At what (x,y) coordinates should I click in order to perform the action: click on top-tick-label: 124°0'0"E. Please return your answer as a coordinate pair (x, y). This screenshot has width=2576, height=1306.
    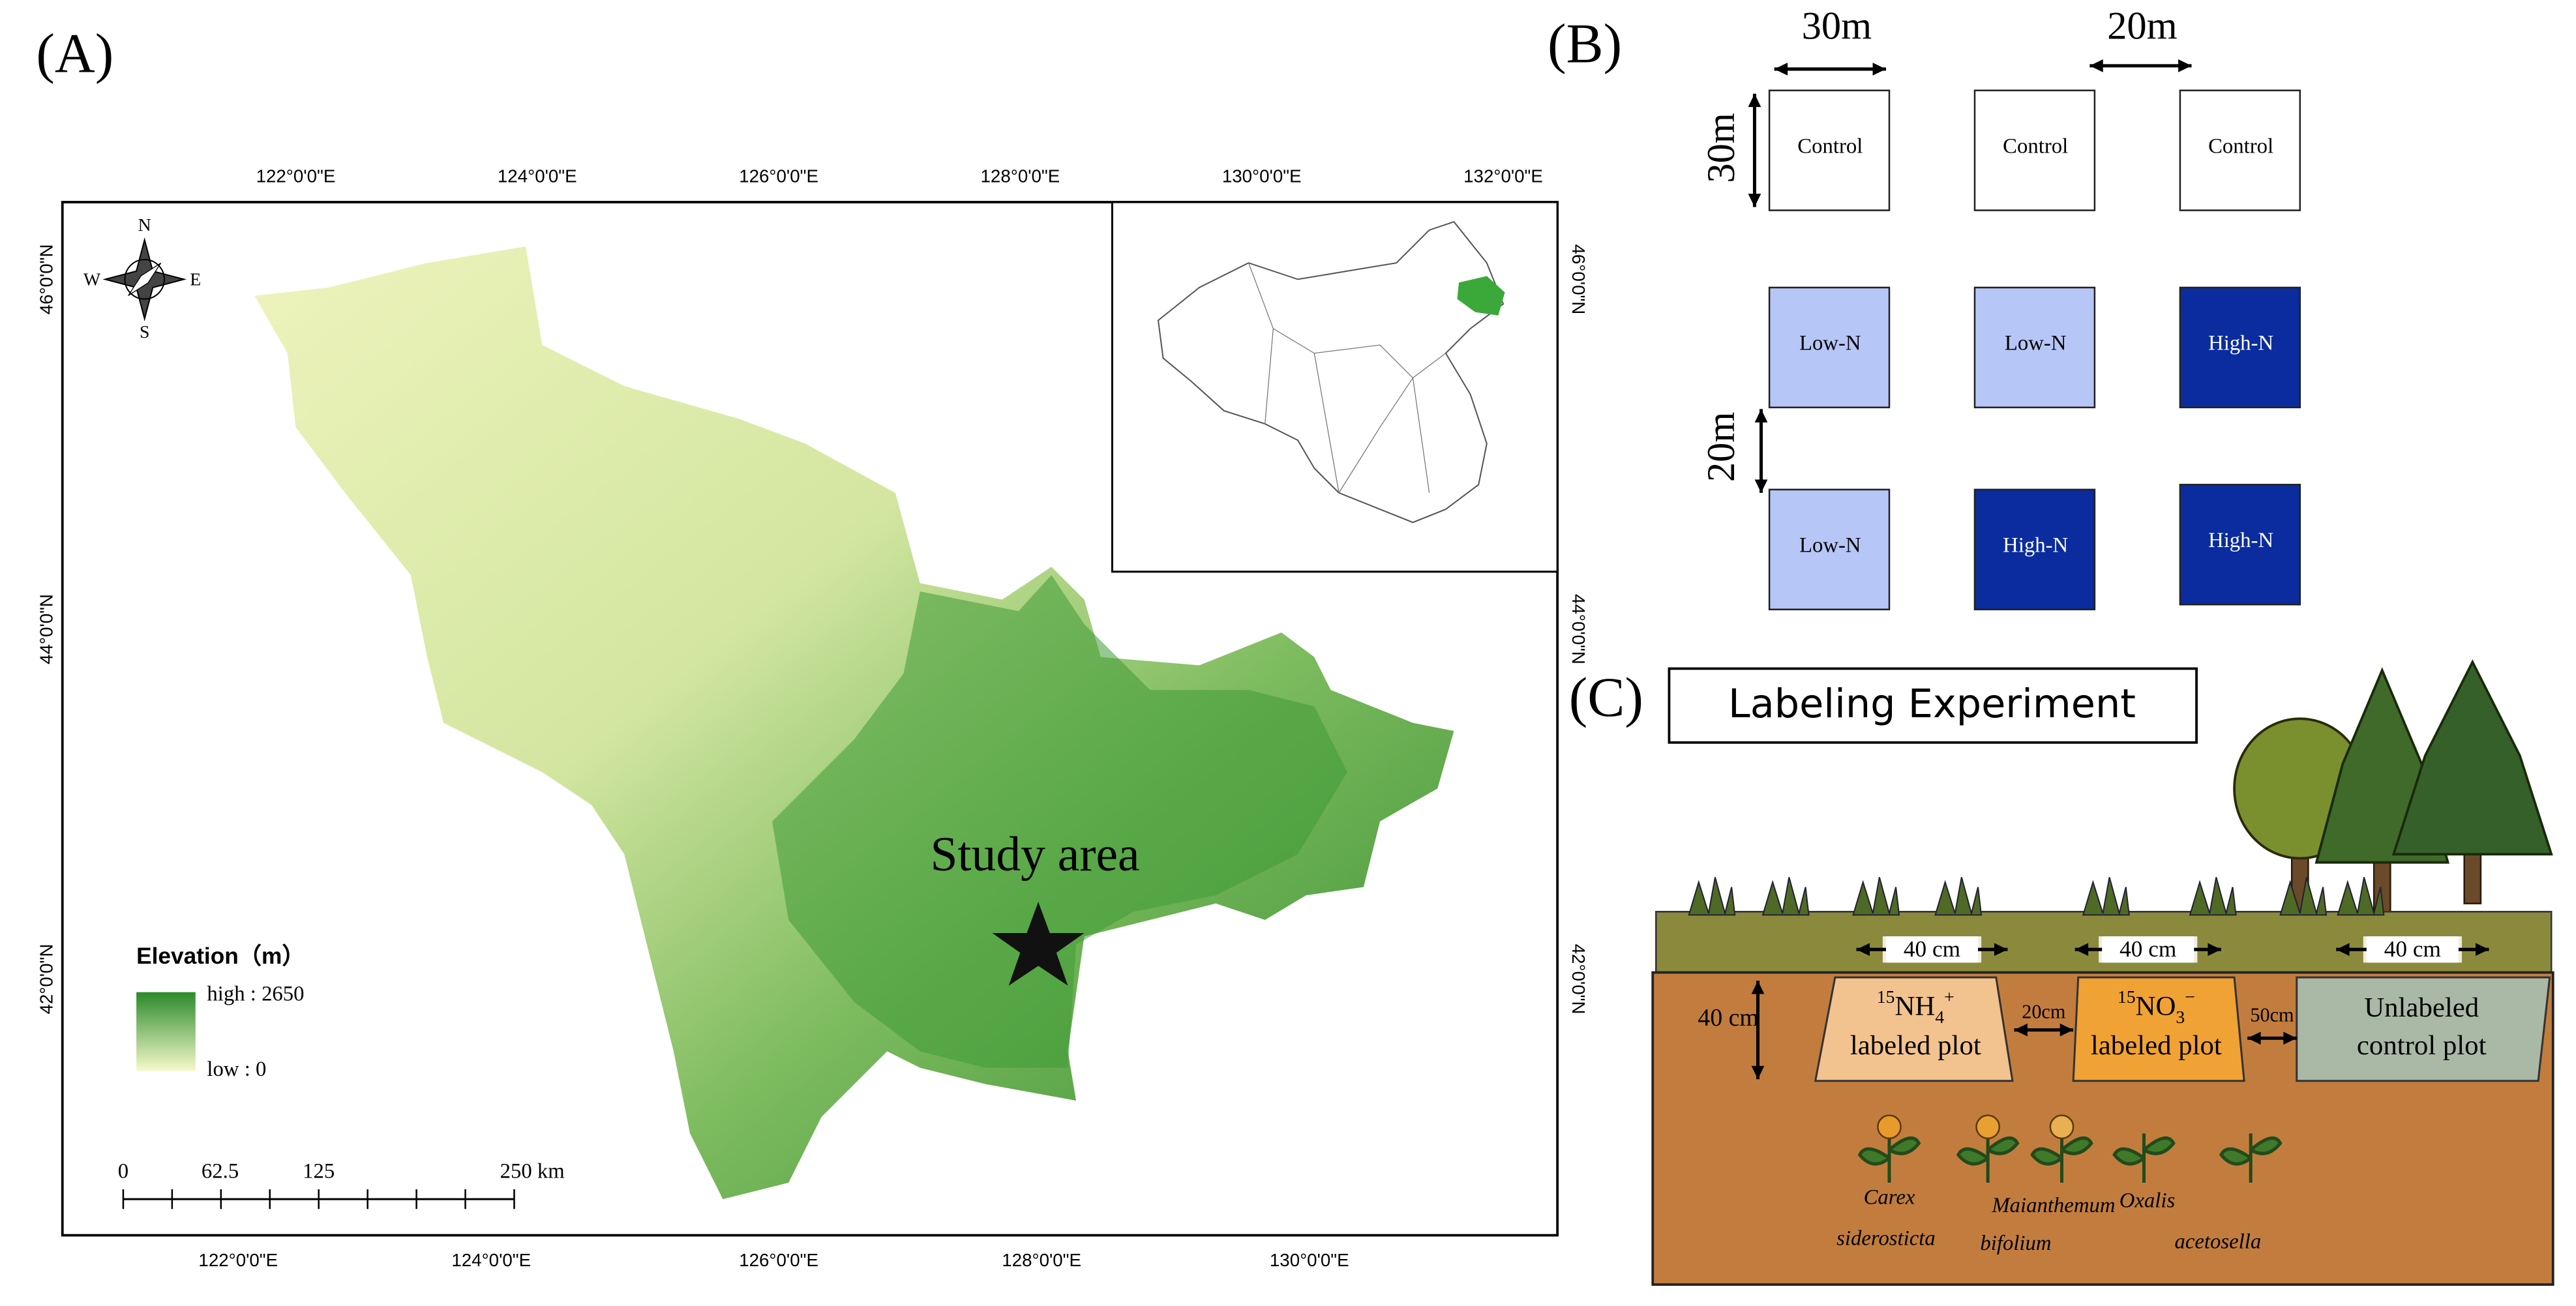
    Looking at the image, I should click on (537, 176).